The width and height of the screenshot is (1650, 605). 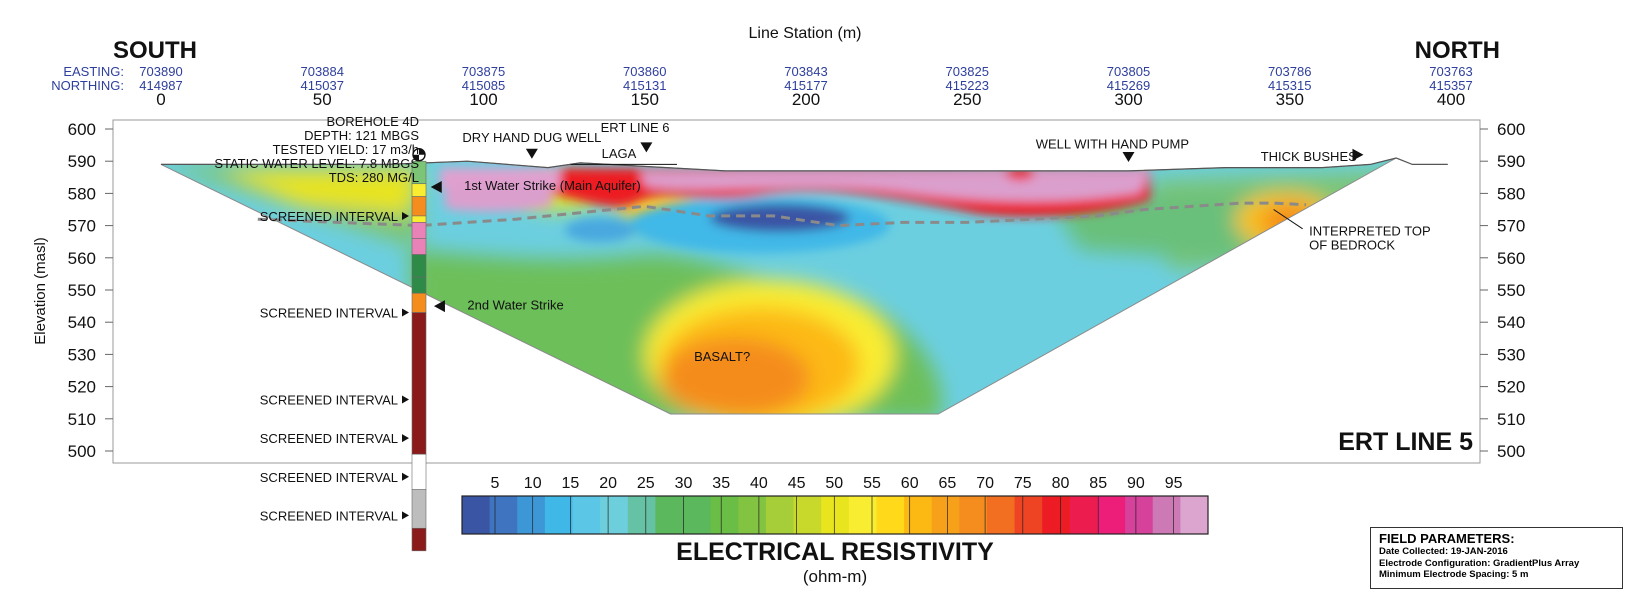 I want to click on colorbar-tick-label: 45, so click(x=797, y=483).